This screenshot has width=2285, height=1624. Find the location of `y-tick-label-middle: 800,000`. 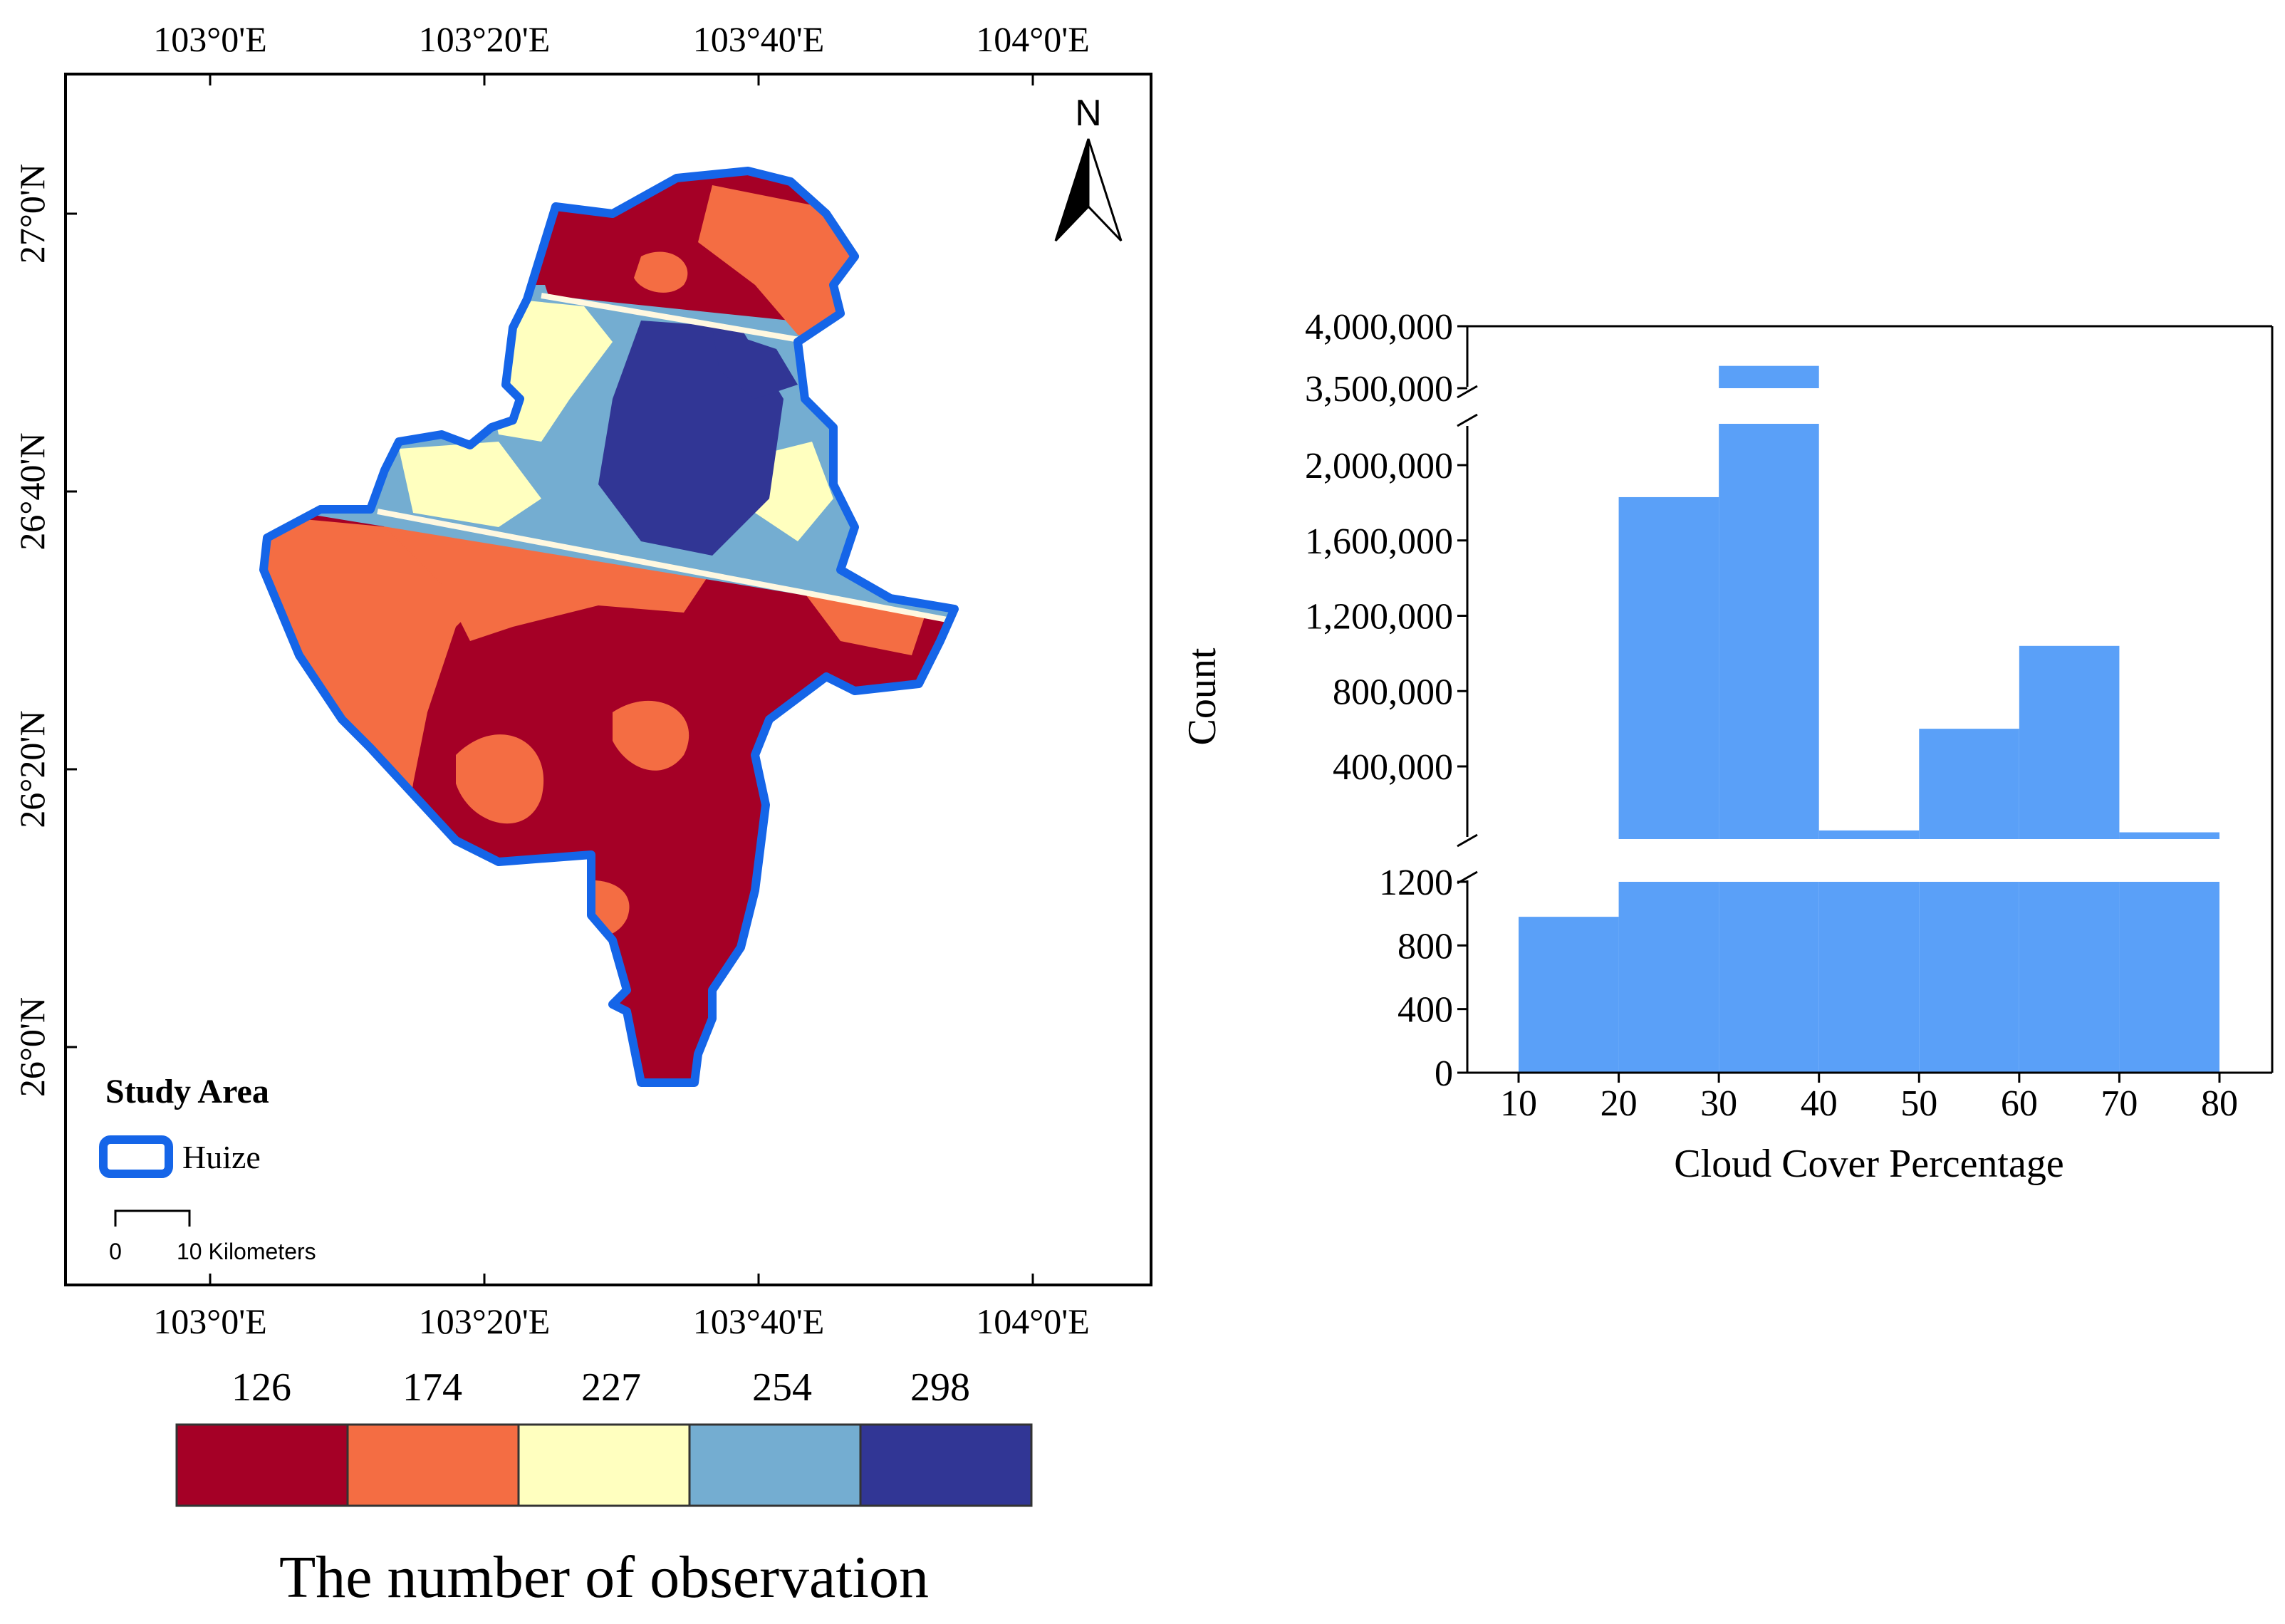

y-tick-label-middle: 800,000 is located at coordinates (1393, 692).